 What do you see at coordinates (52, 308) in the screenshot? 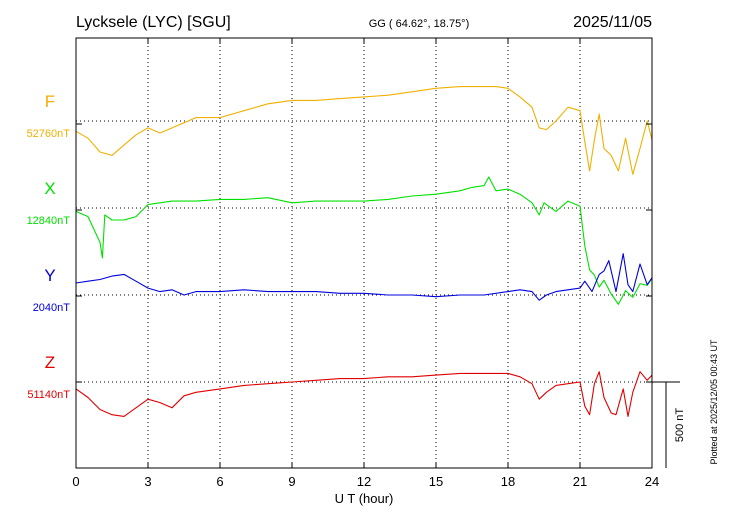
I see `series-y-baseline-label: 2040nT` at bounding box center [52, 308].